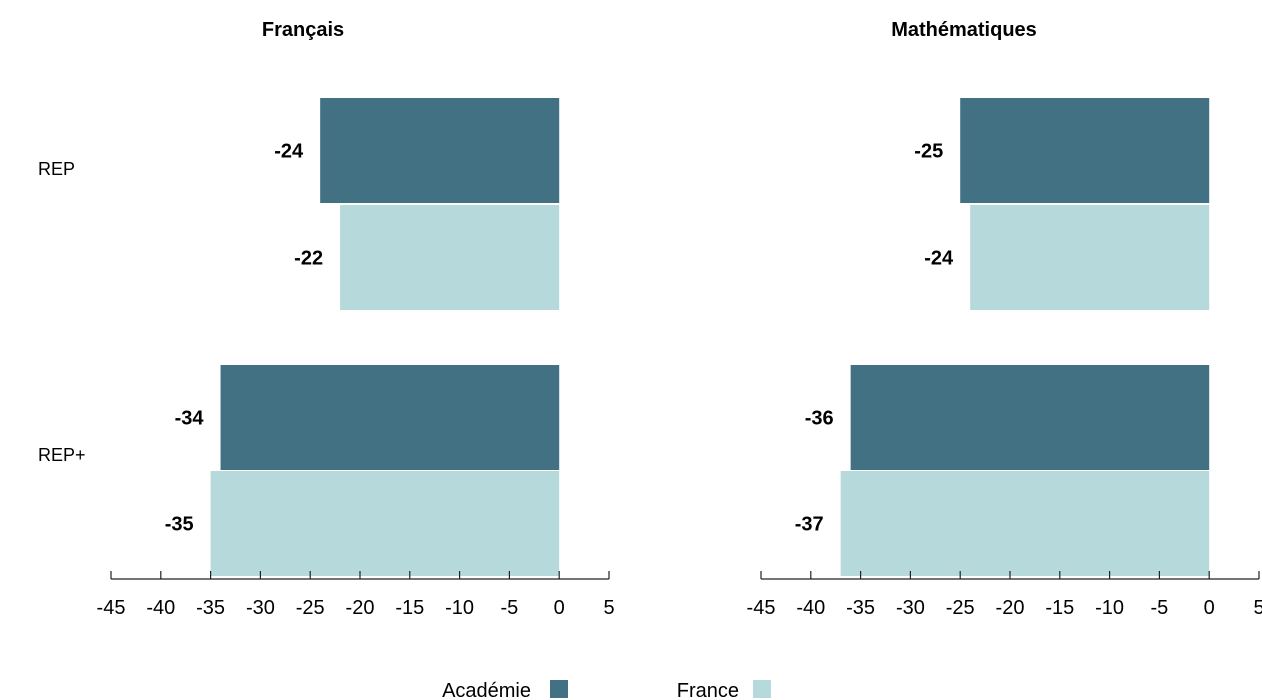 The height and width of the screenshot is (700, 1262). I want to click on panel-title: Français, so click(303, 30).